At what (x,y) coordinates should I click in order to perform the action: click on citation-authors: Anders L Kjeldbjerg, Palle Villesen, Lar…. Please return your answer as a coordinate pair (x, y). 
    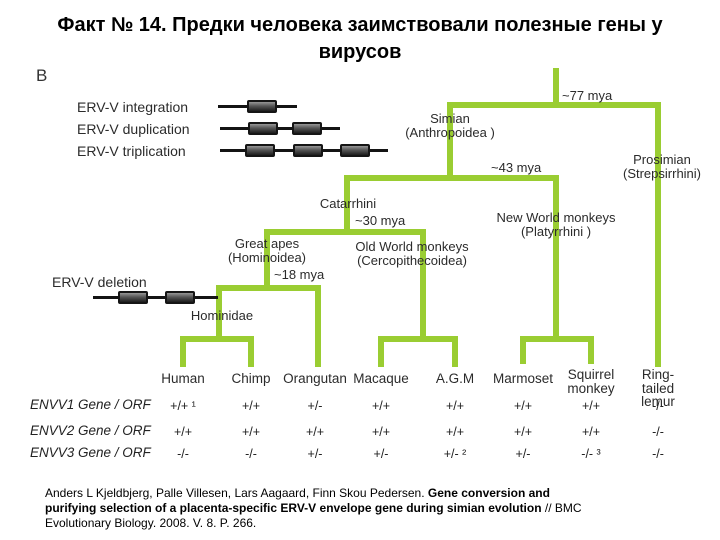
    Looking at the image, I should click on (236, 493).